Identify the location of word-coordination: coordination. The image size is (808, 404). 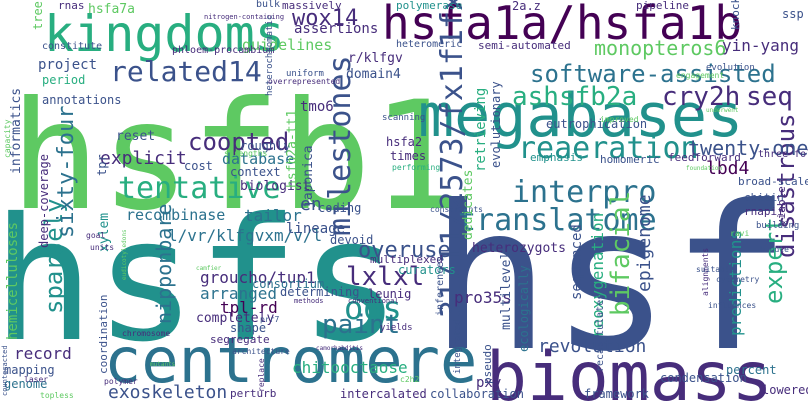
(103, 334).